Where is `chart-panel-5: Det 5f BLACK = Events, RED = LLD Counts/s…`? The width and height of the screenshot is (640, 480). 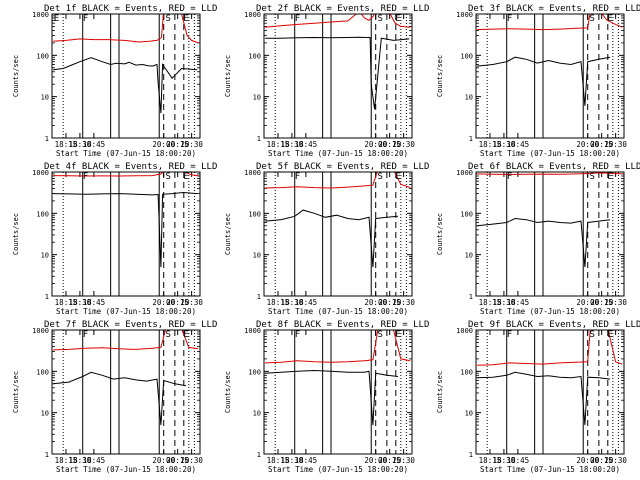 chart-panel-5: Det 5f BLACK = Events, RED = LLD Counts/s… is located at coordinates (326, 239).